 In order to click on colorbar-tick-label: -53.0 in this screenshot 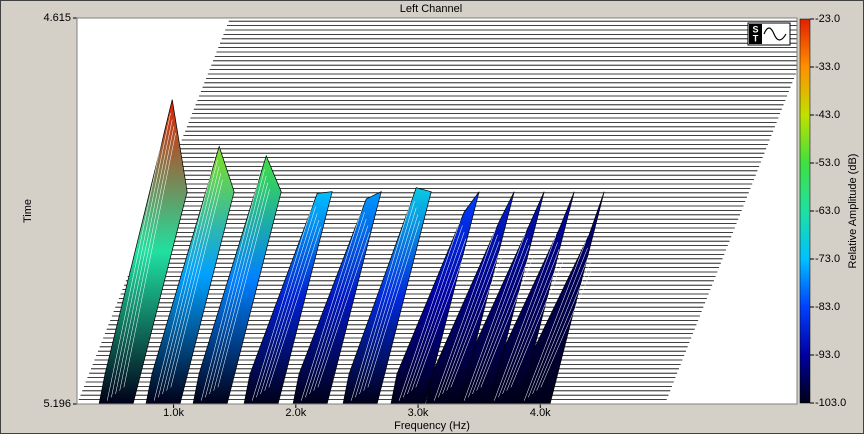, I will do `click(827, 163)`.